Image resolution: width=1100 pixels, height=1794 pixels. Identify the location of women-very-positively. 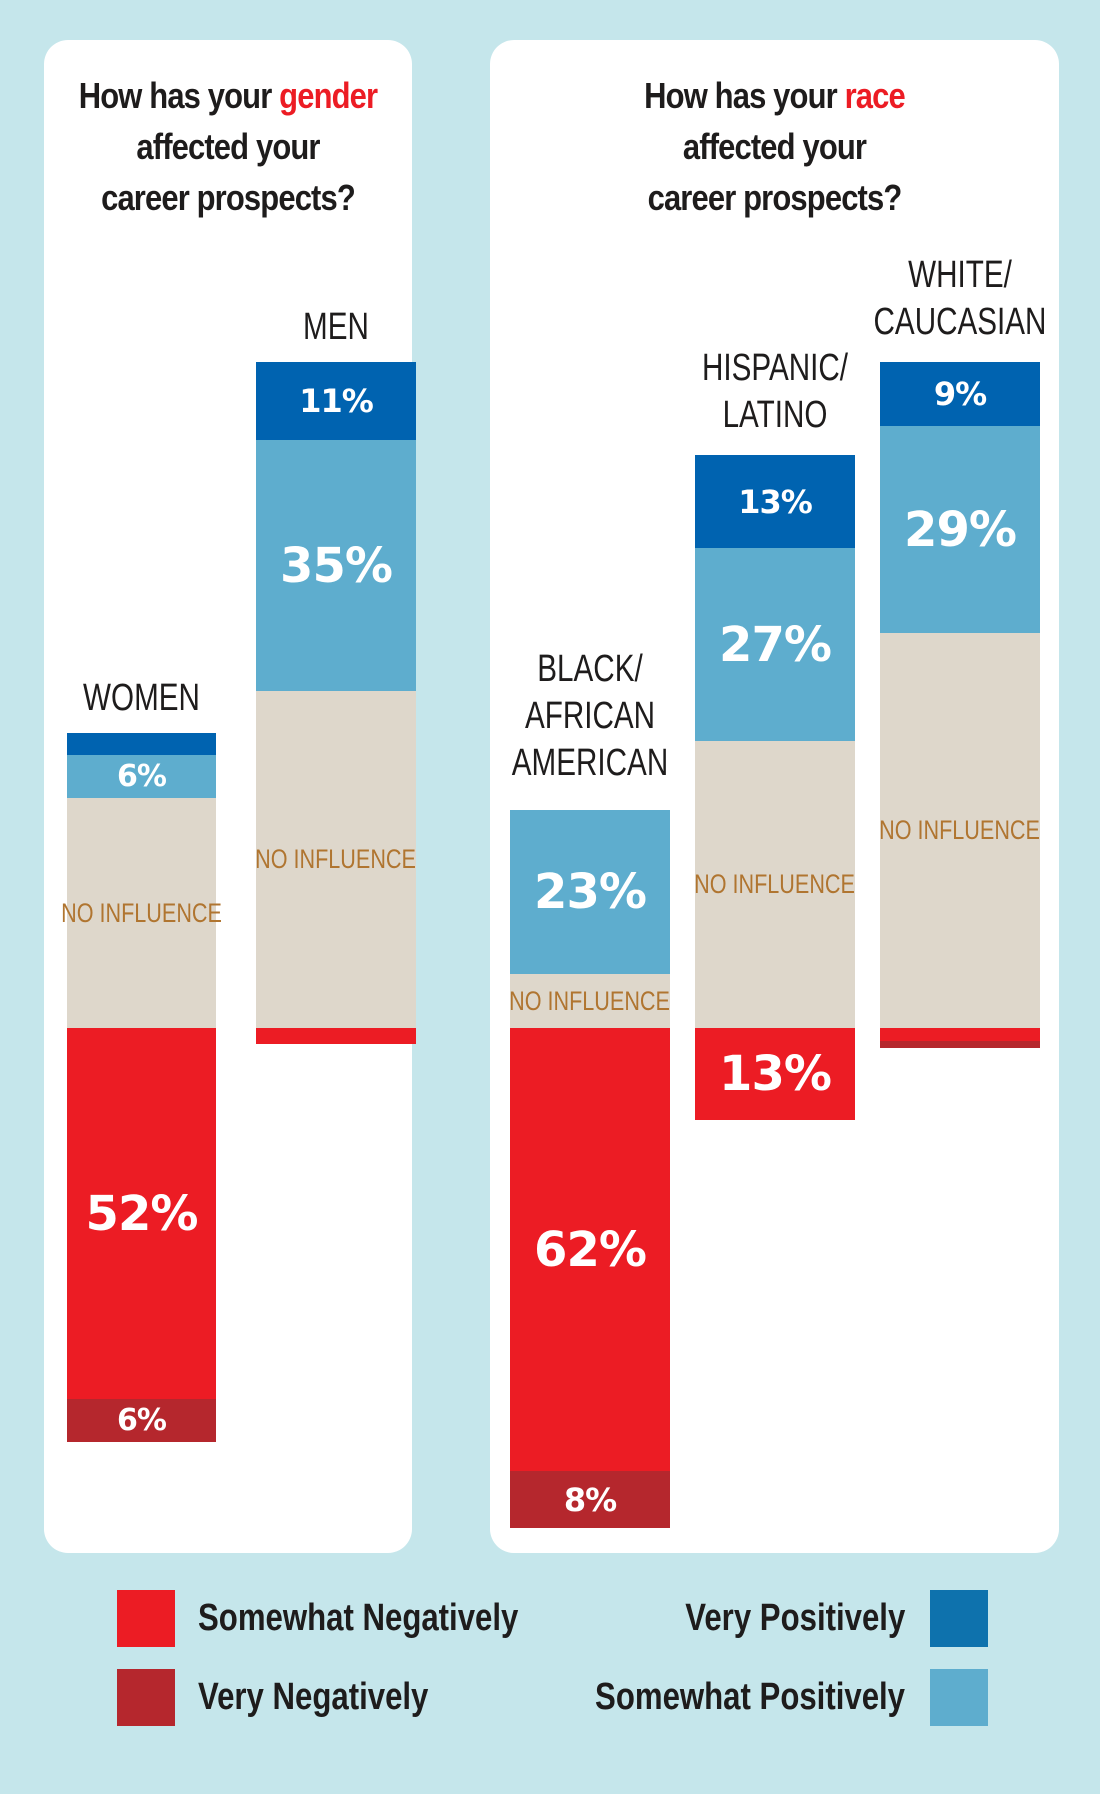
(141, 744).